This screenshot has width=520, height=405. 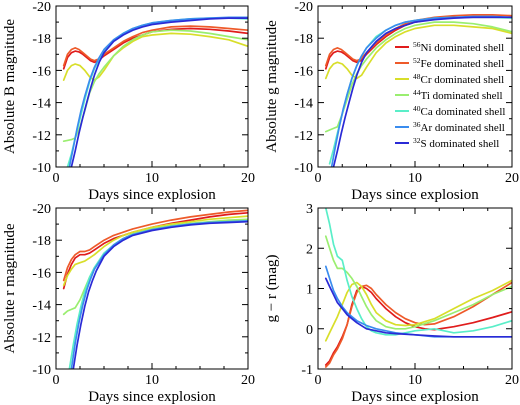 What do you see at coordinates (309, 249) in the screenshot?
I see `y-tick-label: 2` at bounding box center [309, 249].